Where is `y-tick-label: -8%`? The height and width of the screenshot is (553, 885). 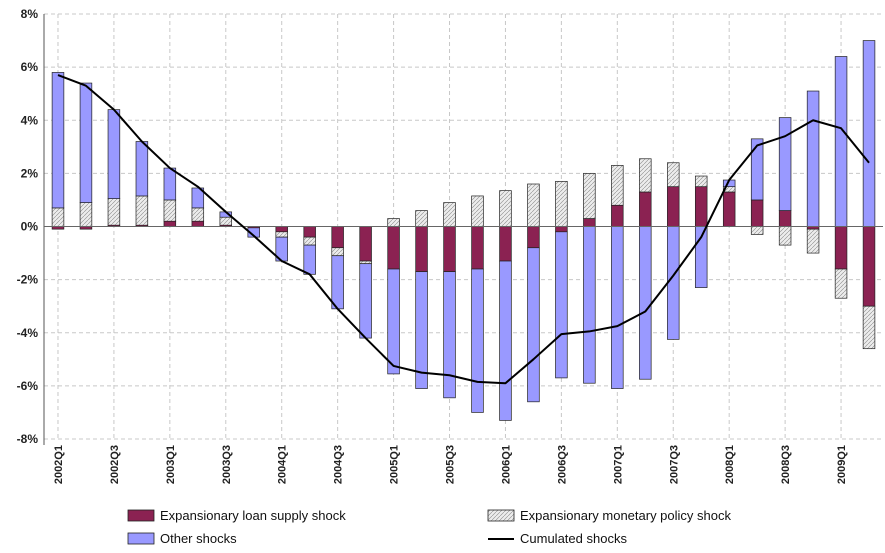
y-tick-label: -8% is located at coordinates (28, 439).